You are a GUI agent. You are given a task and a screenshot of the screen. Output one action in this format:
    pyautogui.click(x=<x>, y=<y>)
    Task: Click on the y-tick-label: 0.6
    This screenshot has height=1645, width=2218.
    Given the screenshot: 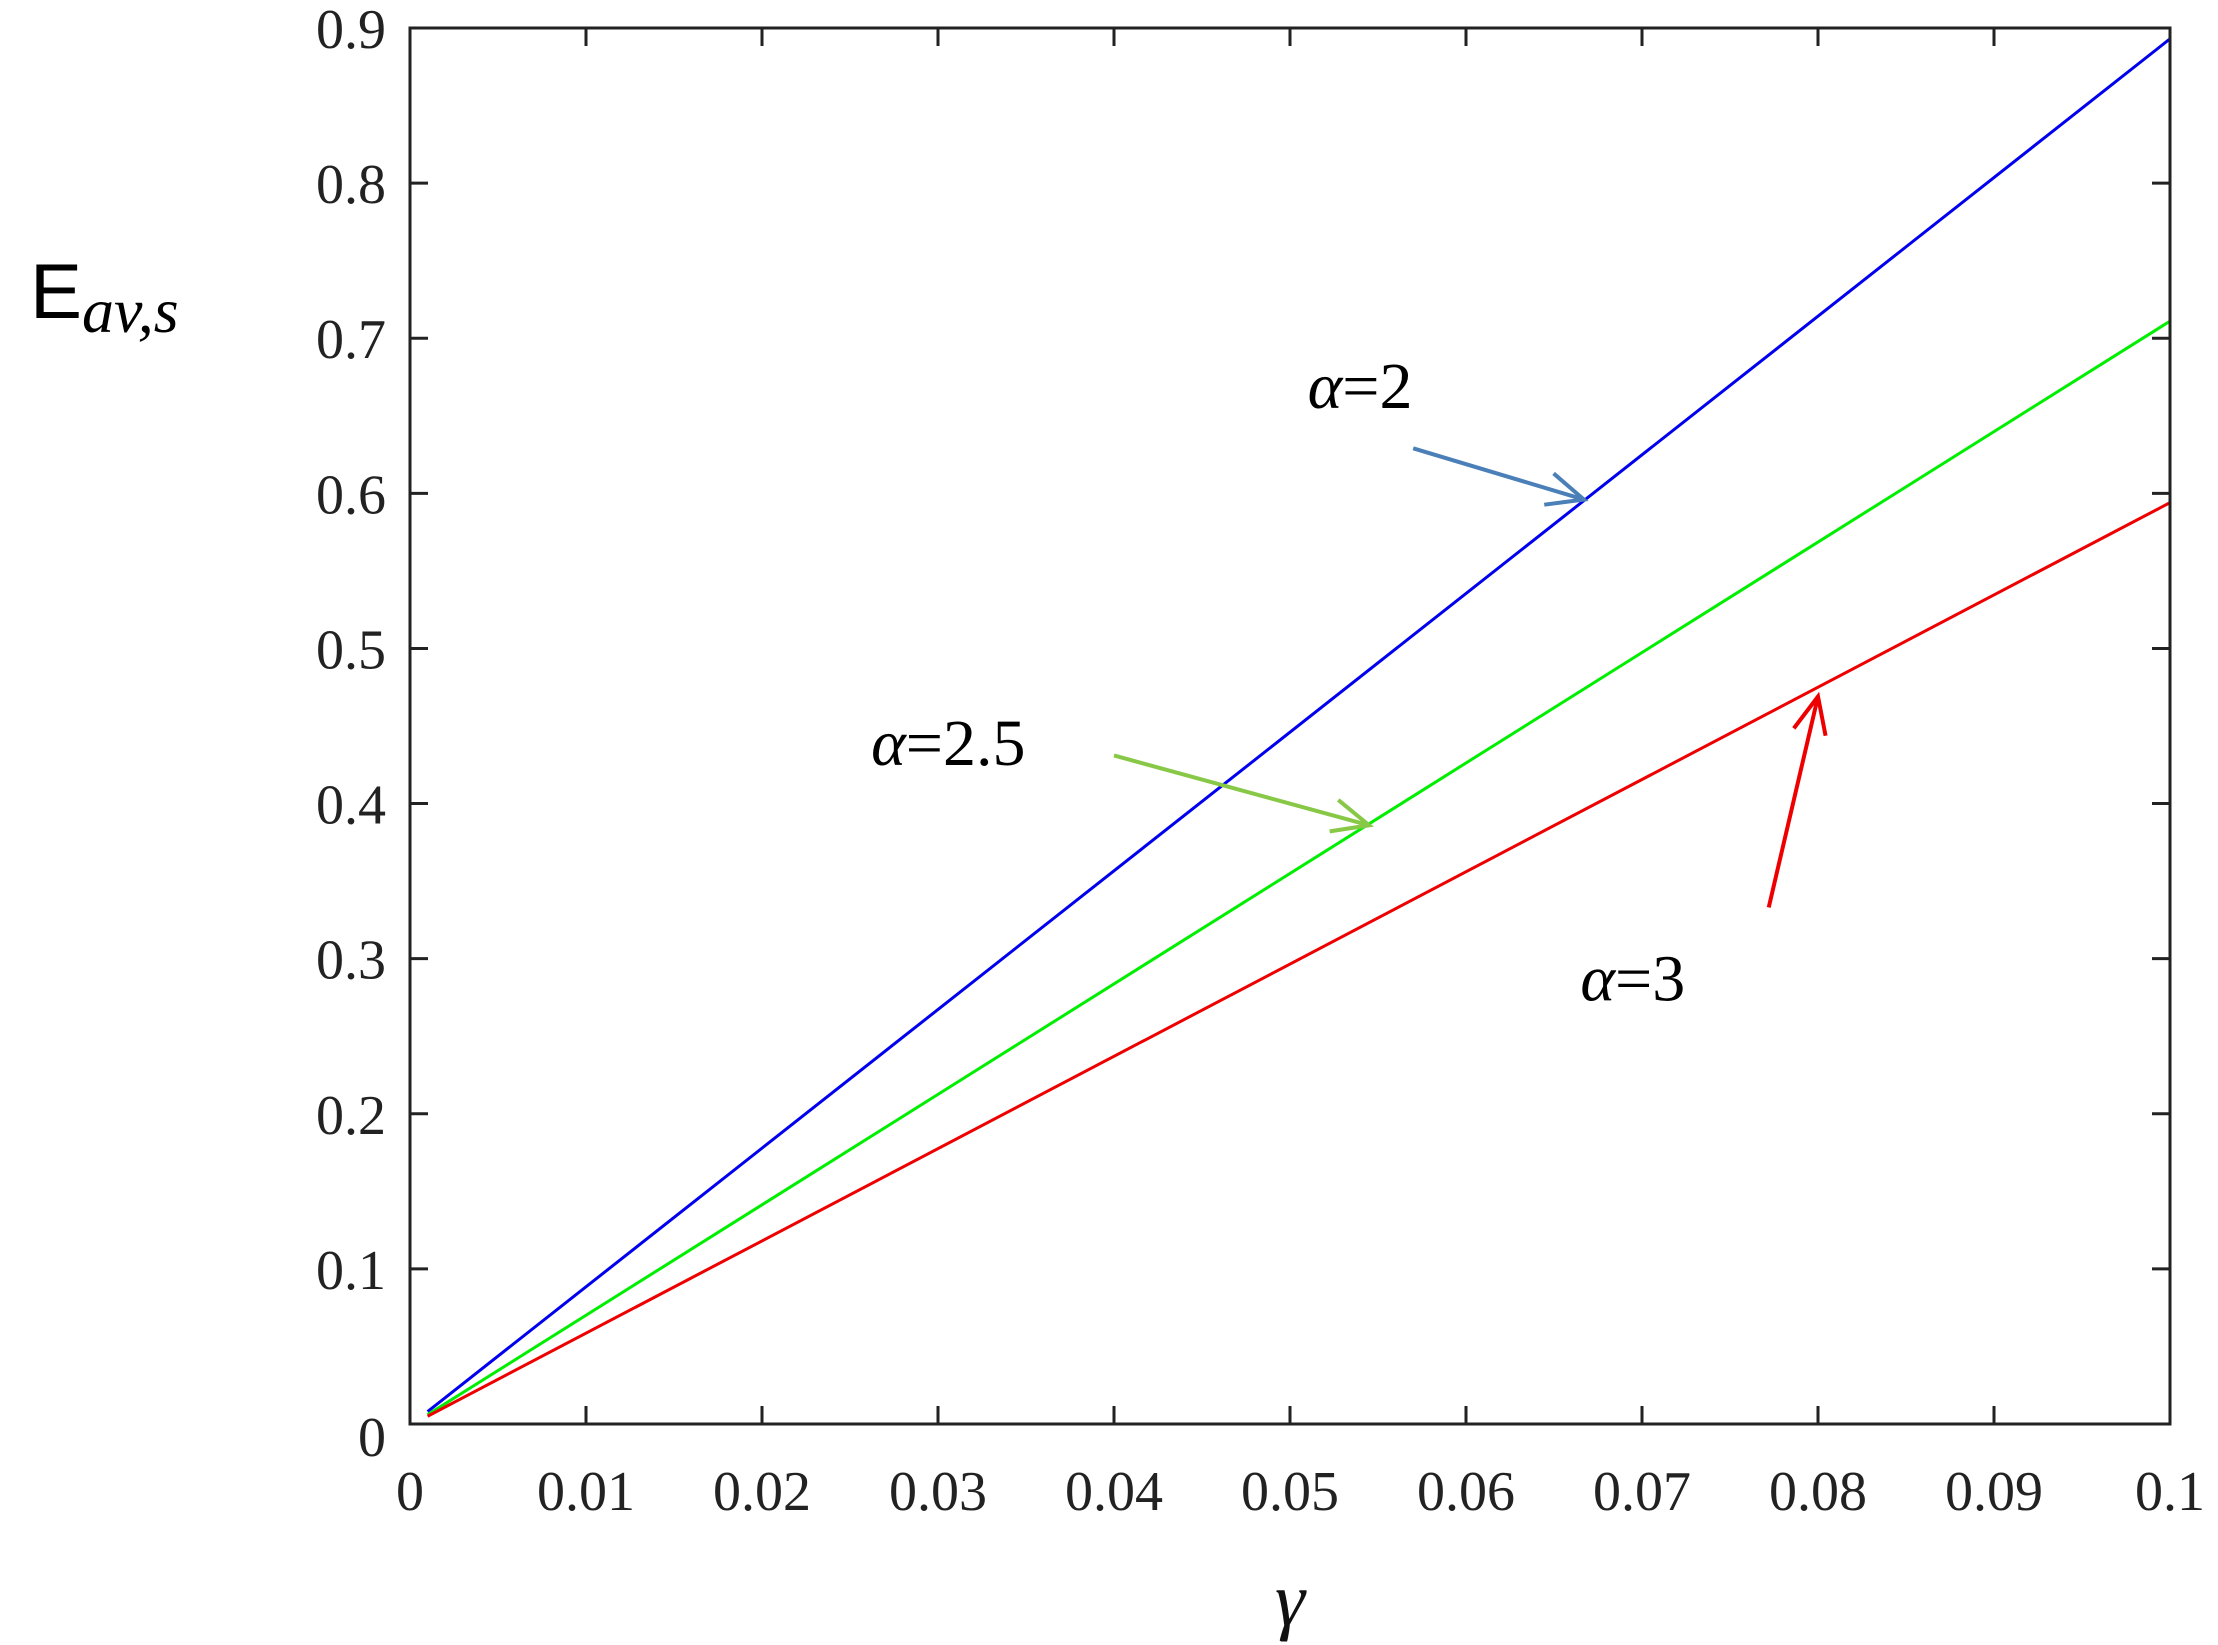 What is the action you would take?
    pyautogui.click(x=351, y=495)
    